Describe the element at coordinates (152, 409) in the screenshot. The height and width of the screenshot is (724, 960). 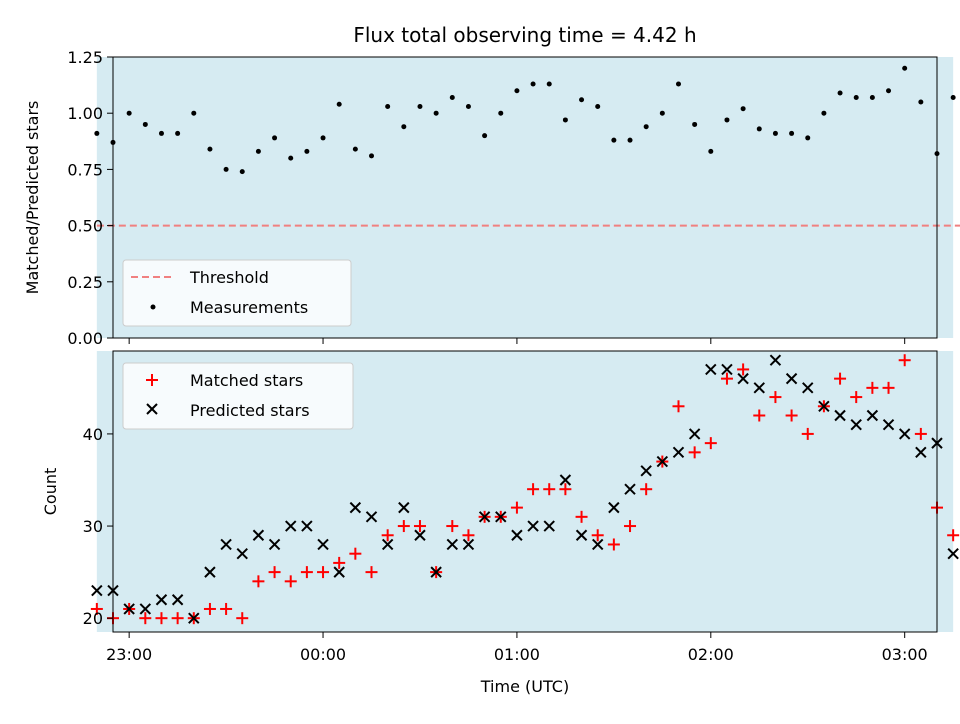
I see `legend-predicted-swatch` at that location.